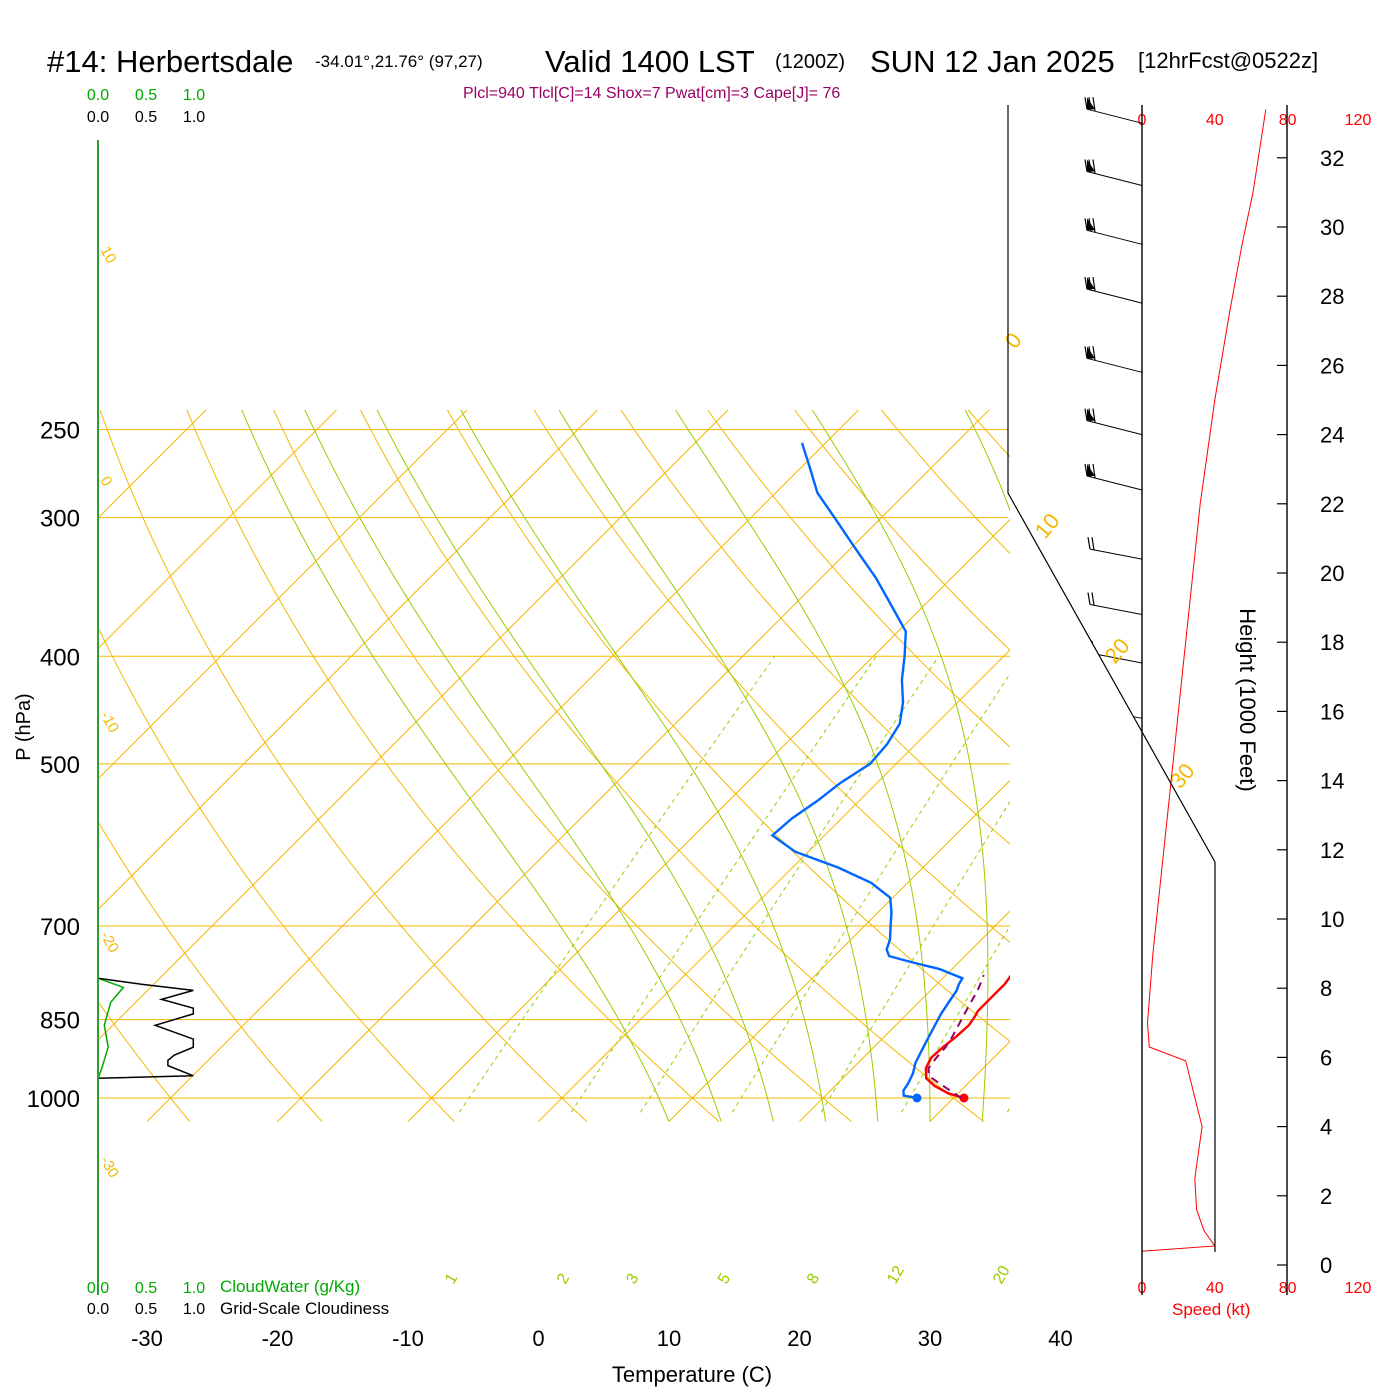  I want to click on station-coords: -34.01°,21.76° (97,27), so click(399, 61).